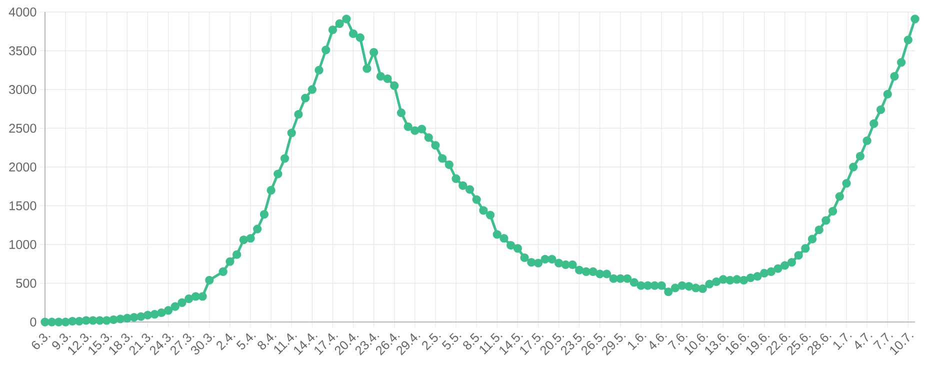  What do you see at coordinates (41, 342) in the screenshot?
I see `x-tick-label: 6.3.` at bounding box center [41, 342].